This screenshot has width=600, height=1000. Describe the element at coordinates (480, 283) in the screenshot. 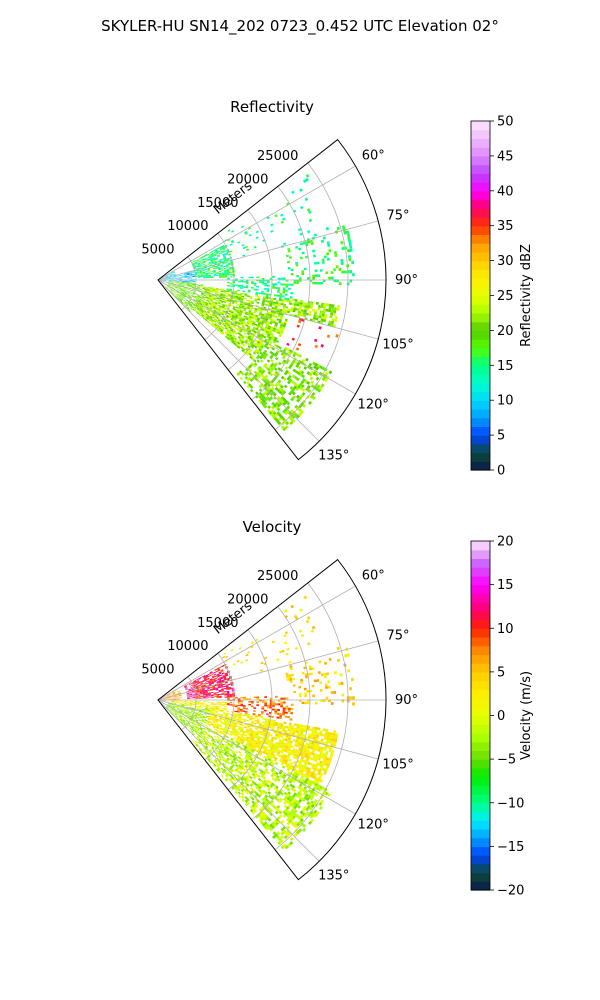

I see `colorbar-segment` at that location.